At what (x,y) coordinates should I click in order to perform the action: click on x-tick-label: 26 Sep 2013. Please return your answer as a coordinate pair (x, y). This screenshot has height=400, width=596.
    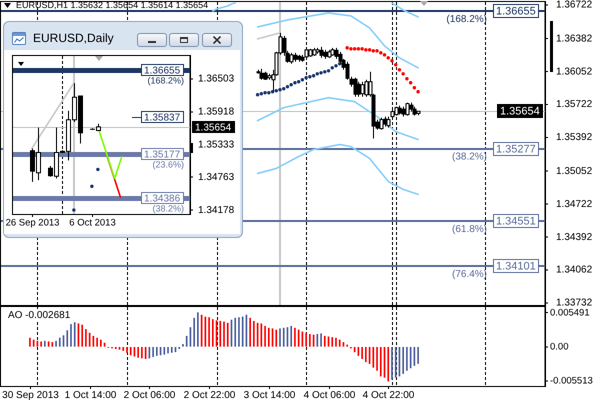
    Looking at the image, I should click on (33, 222).